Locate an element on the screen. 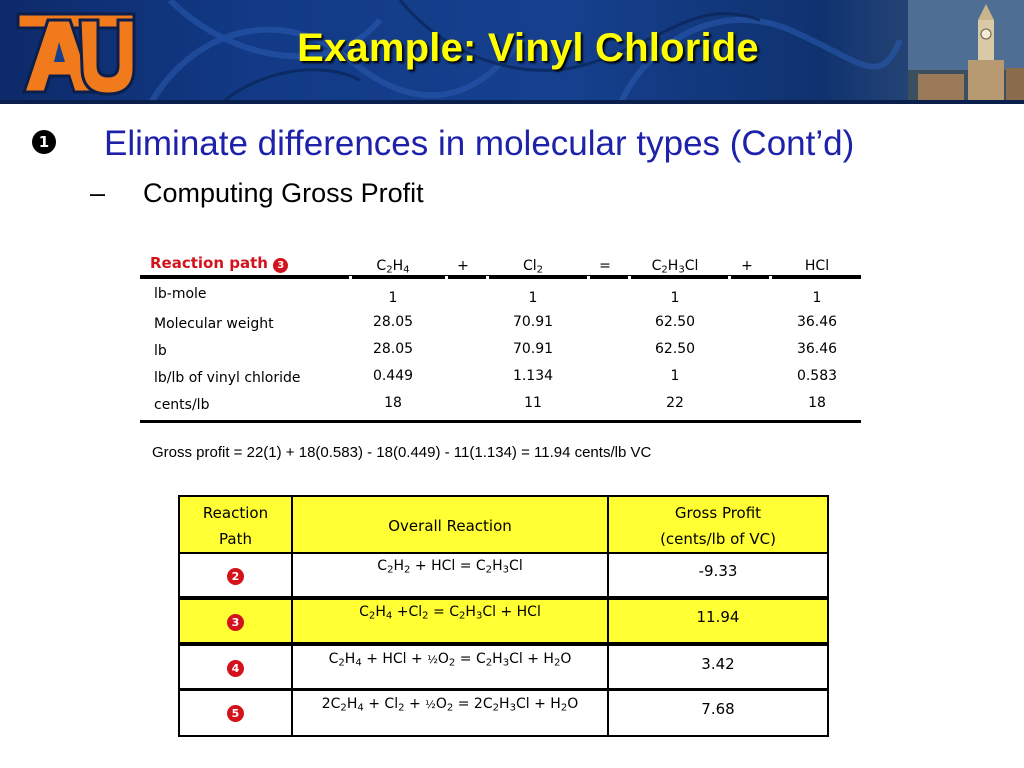 Image resolution: width=1024 pixels, height=768 pixels. banner-divider is located at coordinates (512, 102).